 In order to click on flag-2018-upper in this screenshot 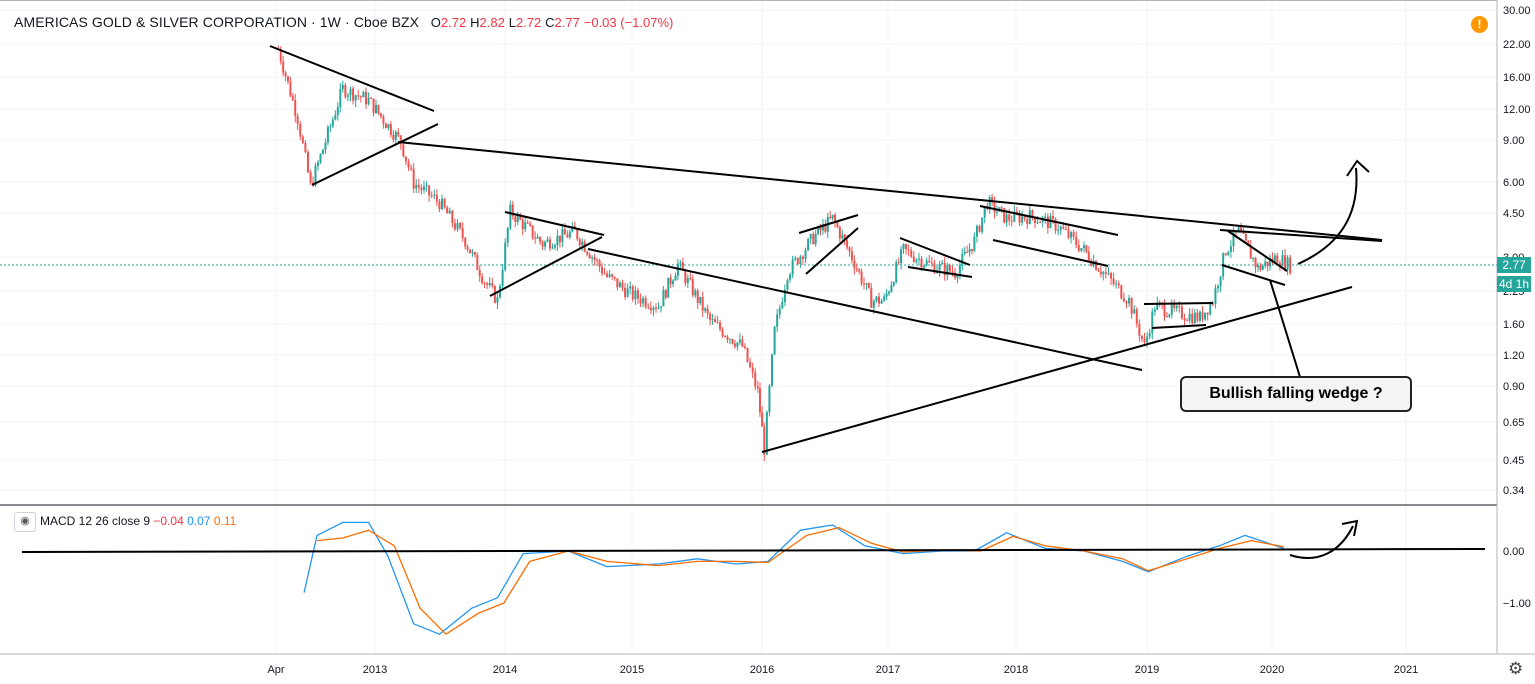, I will do `click(1049, 220)`.